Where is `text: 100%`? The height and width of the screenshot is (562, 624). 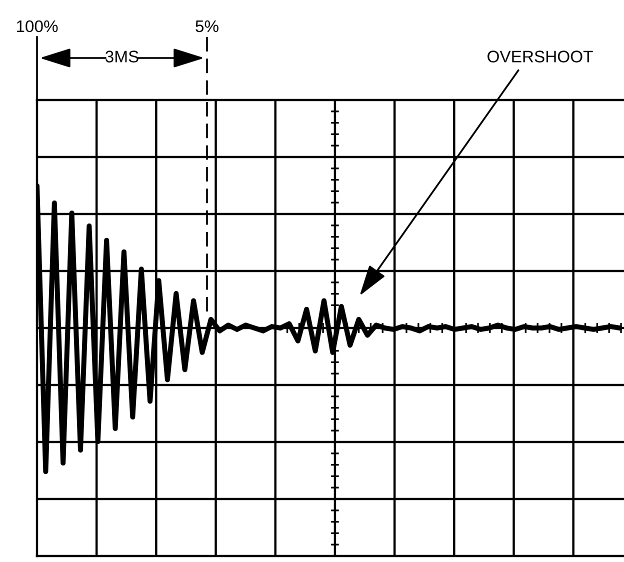 text: 100% is located at coordinates (37, 26).